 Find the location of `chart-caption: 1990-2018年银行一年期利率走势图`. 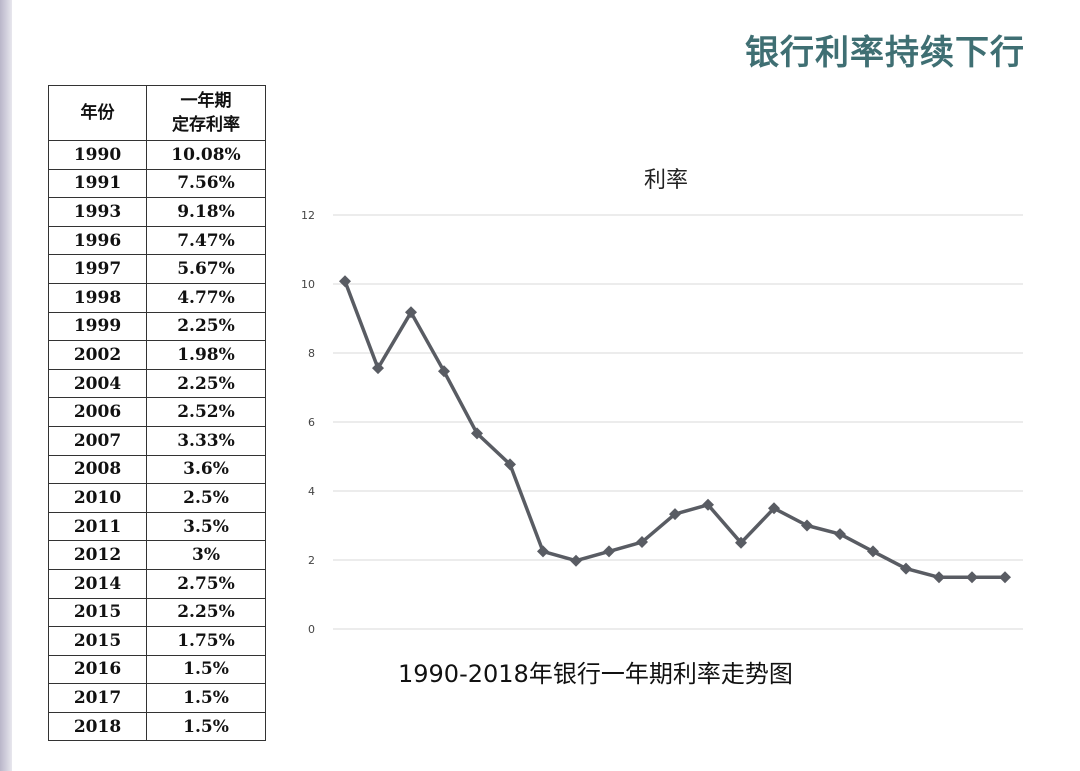

chart-caption: 1990-2018年银行一年期利率走势图 is located at coordinates (595, 674).